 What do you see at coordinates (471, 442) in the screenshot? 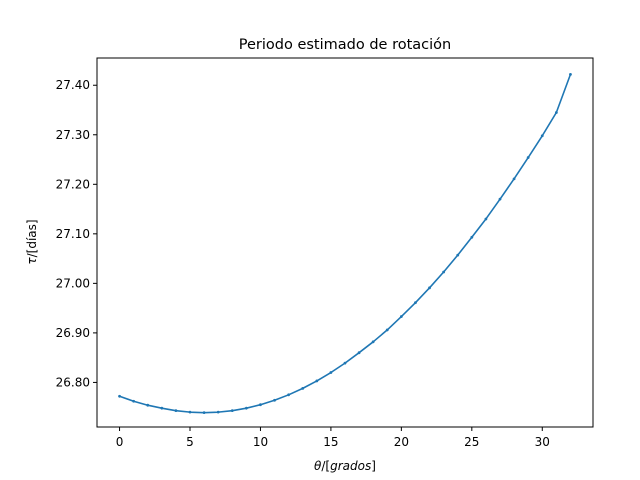
I see `x-tick-label: 25` at bounding box center [471, 442].